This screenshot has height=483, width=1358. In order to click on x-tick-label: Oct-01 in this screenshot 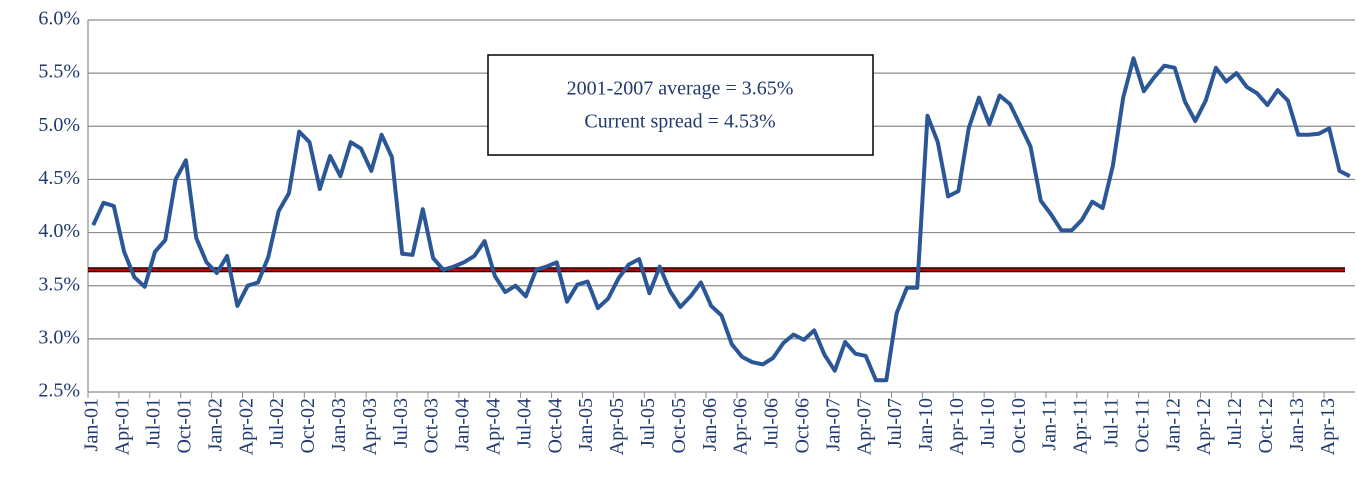, I will do `click(184, 426)`.